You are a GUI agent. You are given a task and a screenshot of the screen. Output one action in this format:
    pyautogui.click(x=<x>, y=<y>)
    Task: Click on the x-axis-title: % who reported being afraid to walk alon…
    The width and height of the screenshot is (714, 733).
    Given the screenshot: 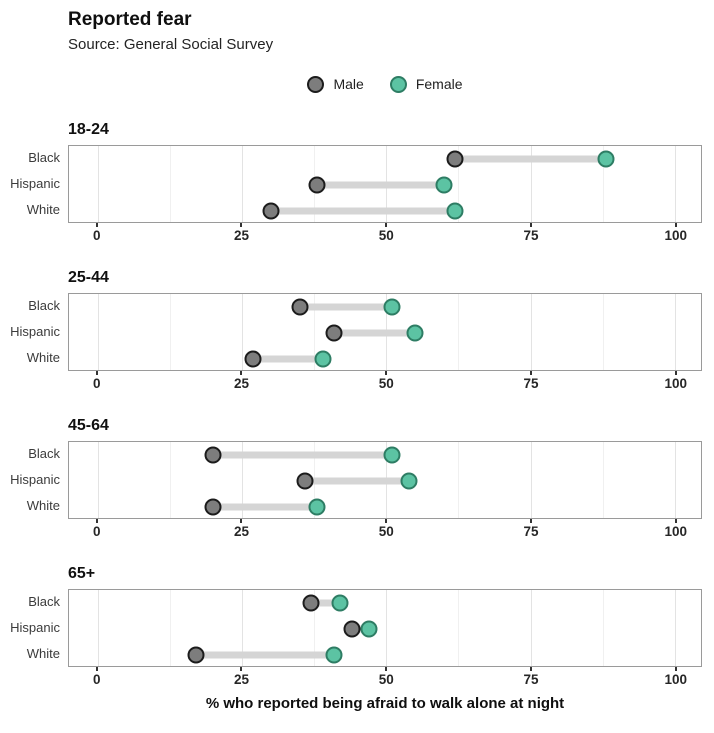 What is the action you would take?
    pyautogui.click(x=385, y=703)
    